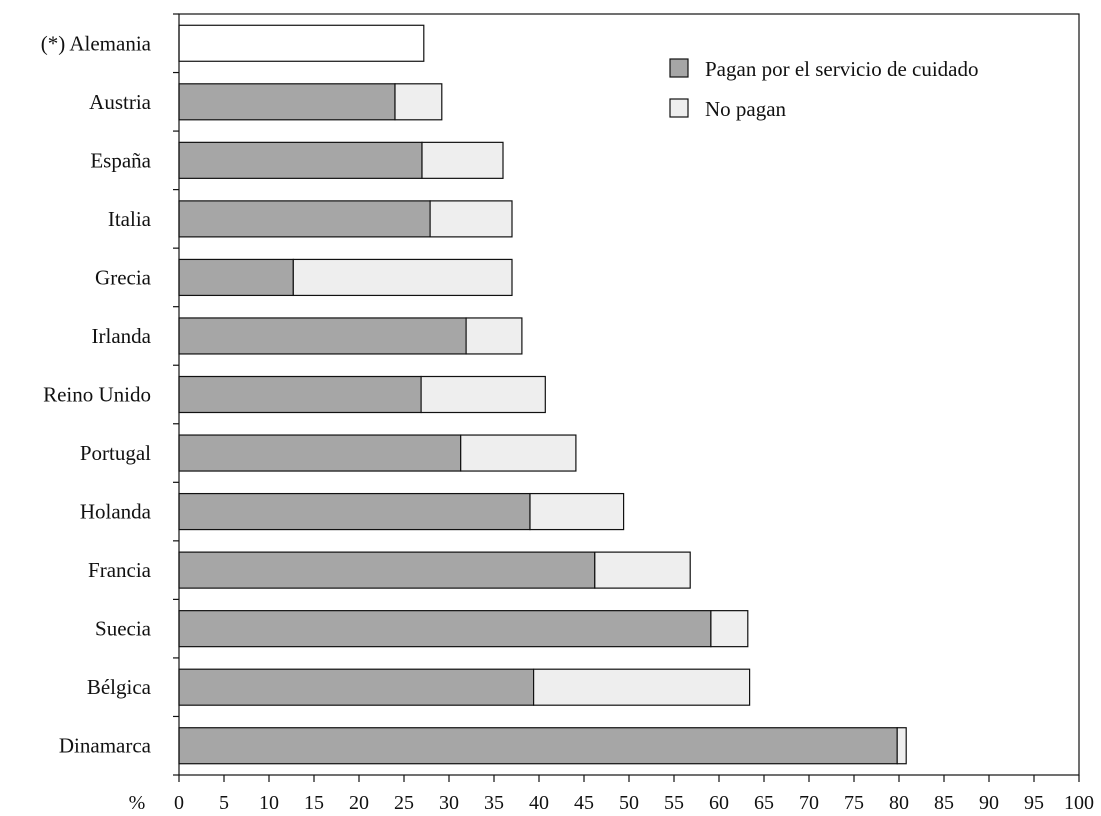 The image size is (1101, 816). What do you see at coordinates (518, 453) in the screenshot?
I see `bar-no-pagan-portugal` at bounding box center [518, 453].